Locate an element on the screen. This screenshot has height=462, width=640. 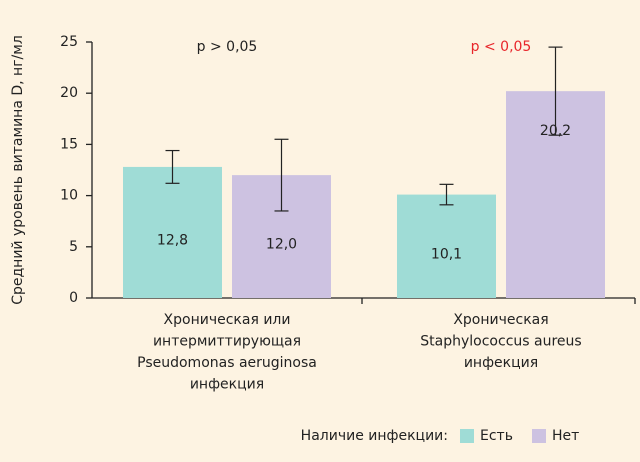
legend-label: Есть is located at coordinates (496, 436).